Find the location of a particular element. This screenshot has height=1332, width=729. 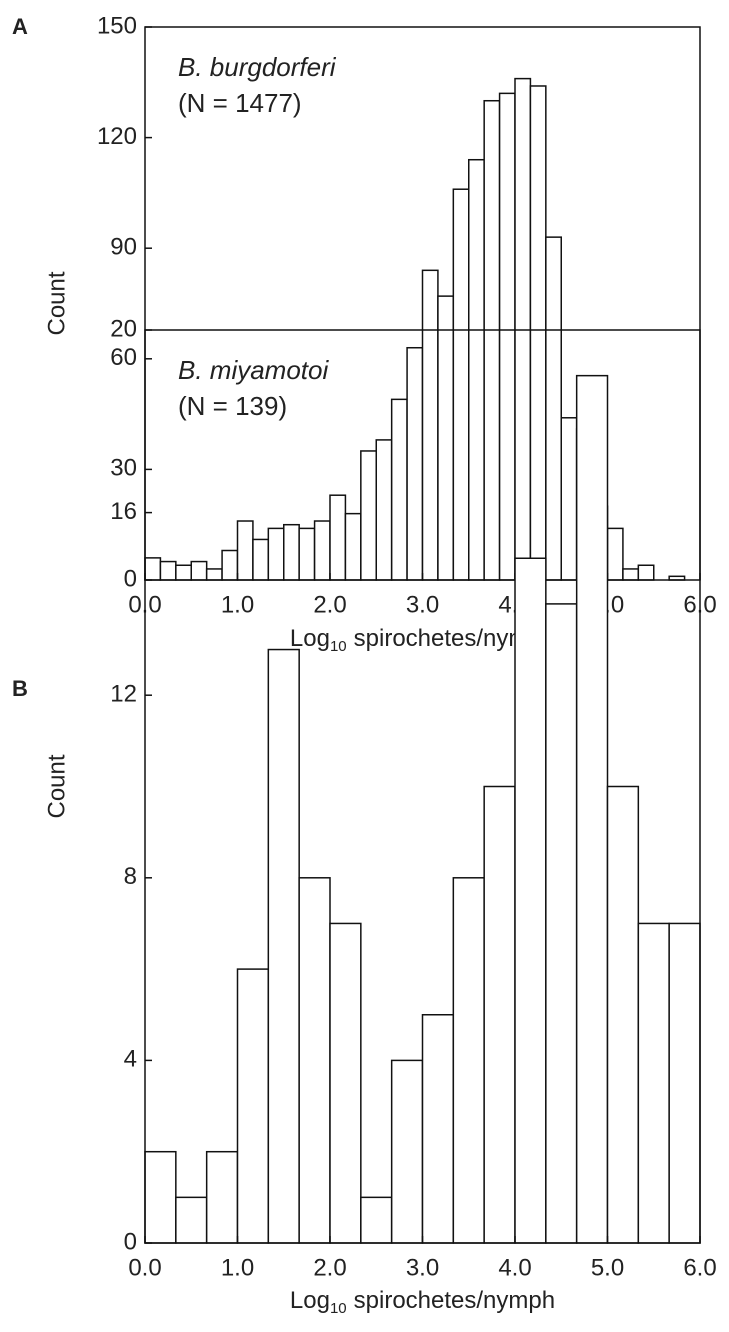

y-tick-label: 120 is located at coordinates (117, 136).